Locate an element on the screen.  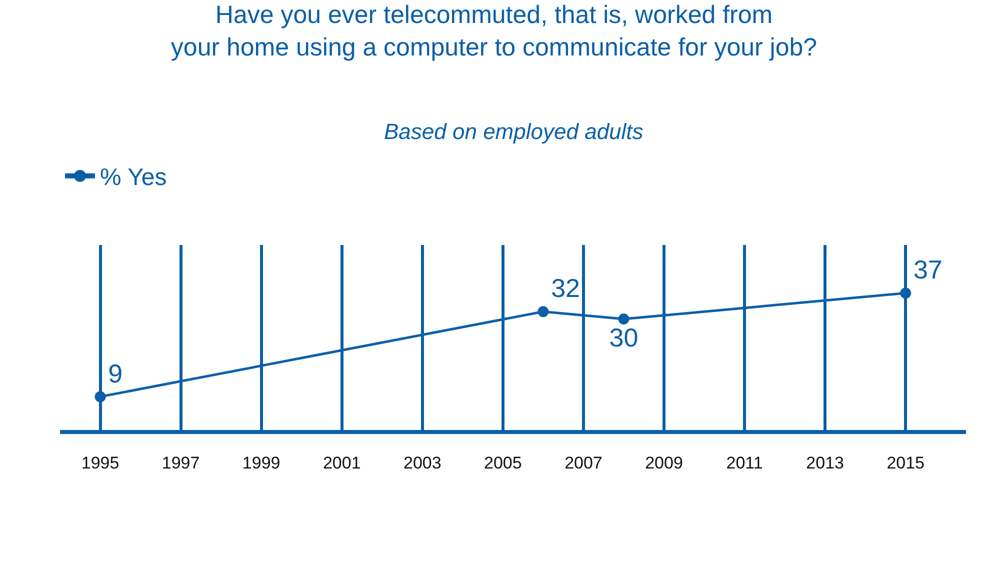
chart-title: Have you ever telecommuted, that is, worked from your home using a computer to communicate for your job? is located at coordinates (494, 31).